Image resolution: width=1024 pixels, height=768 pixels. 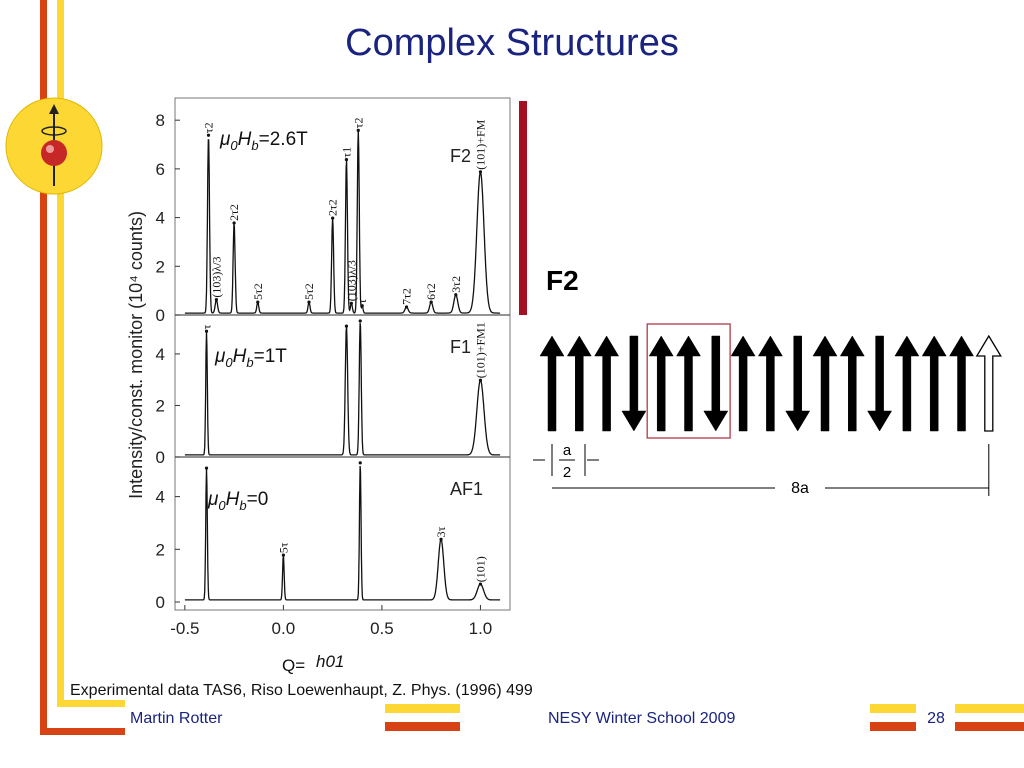 What do you see at coordinates (258, 291) in the screenshot?
I see `peak-label: 5τ2` at bounding box center [258, 291].